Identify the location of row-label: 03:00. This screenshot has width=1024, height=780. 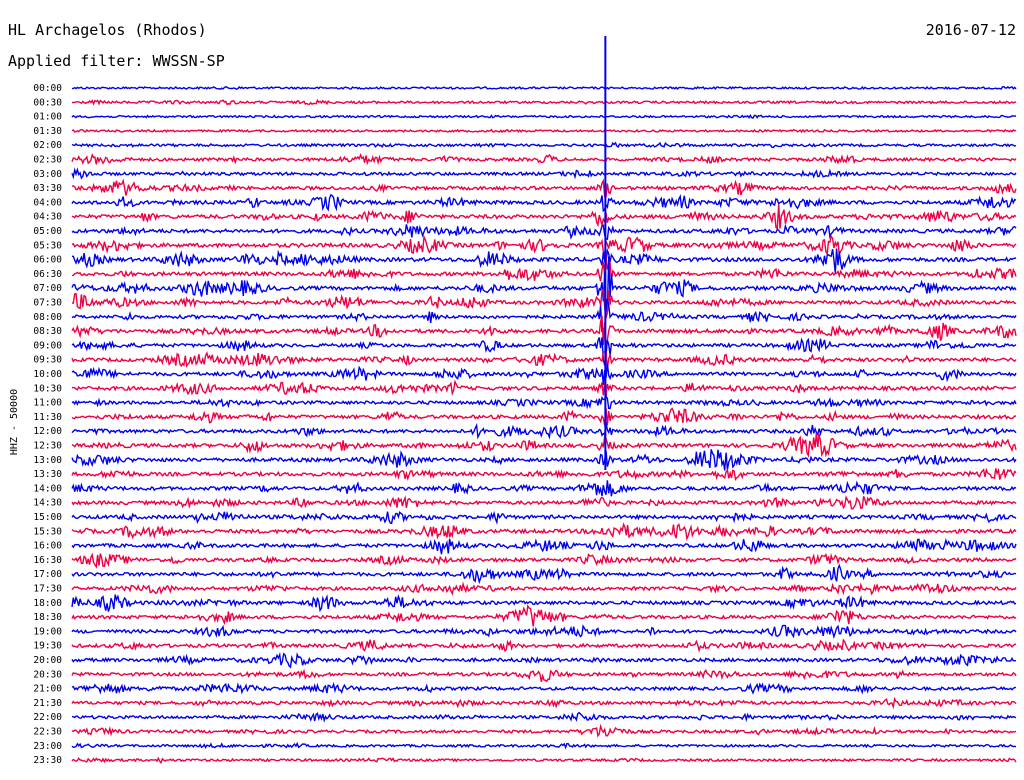
(47, 174).